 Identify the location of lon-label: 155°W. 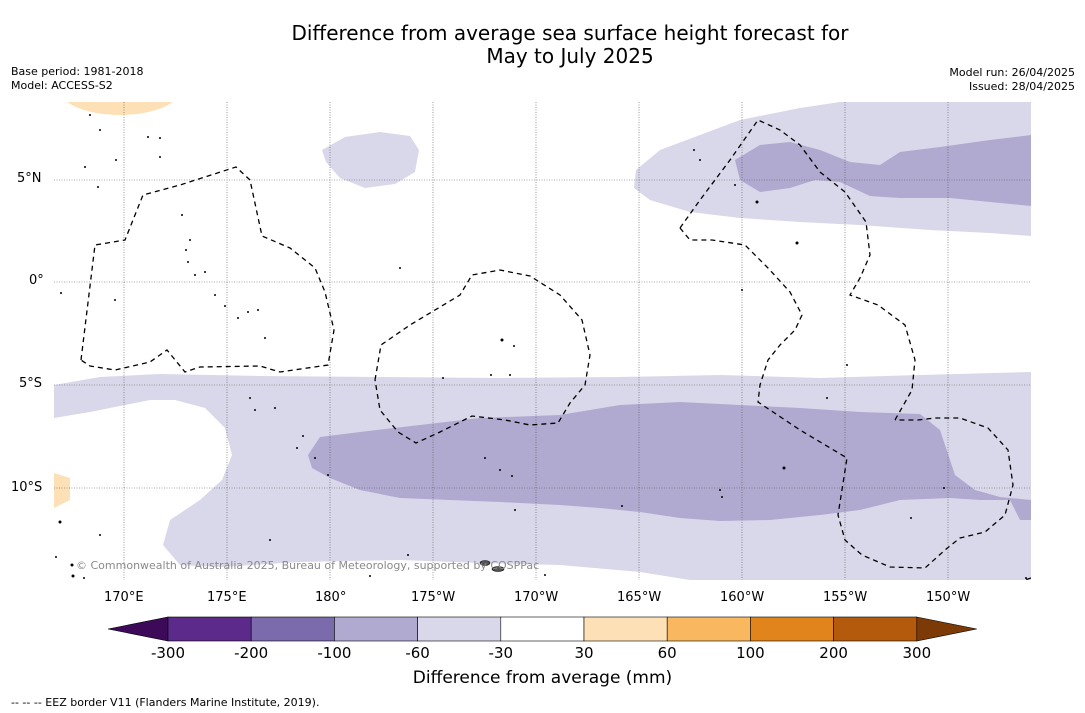
(845, 597).